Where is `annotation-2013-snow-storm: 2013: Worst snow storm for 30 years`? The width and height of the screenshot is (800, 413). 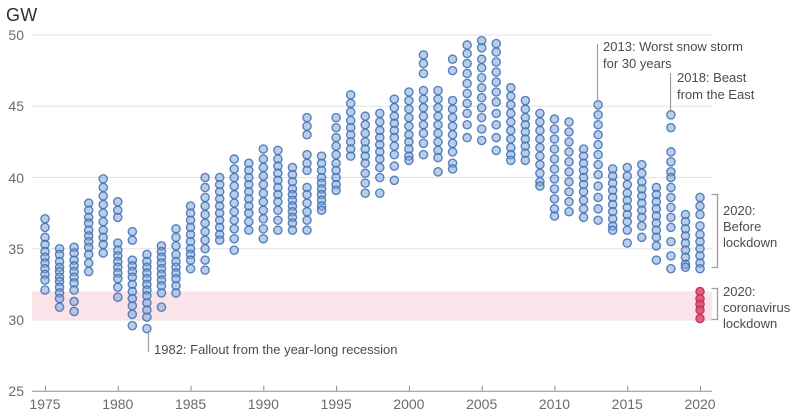 annotation-2013-snow-storm: 2013: Worst snow storm for 30 years is located at coordinates (673, 55).